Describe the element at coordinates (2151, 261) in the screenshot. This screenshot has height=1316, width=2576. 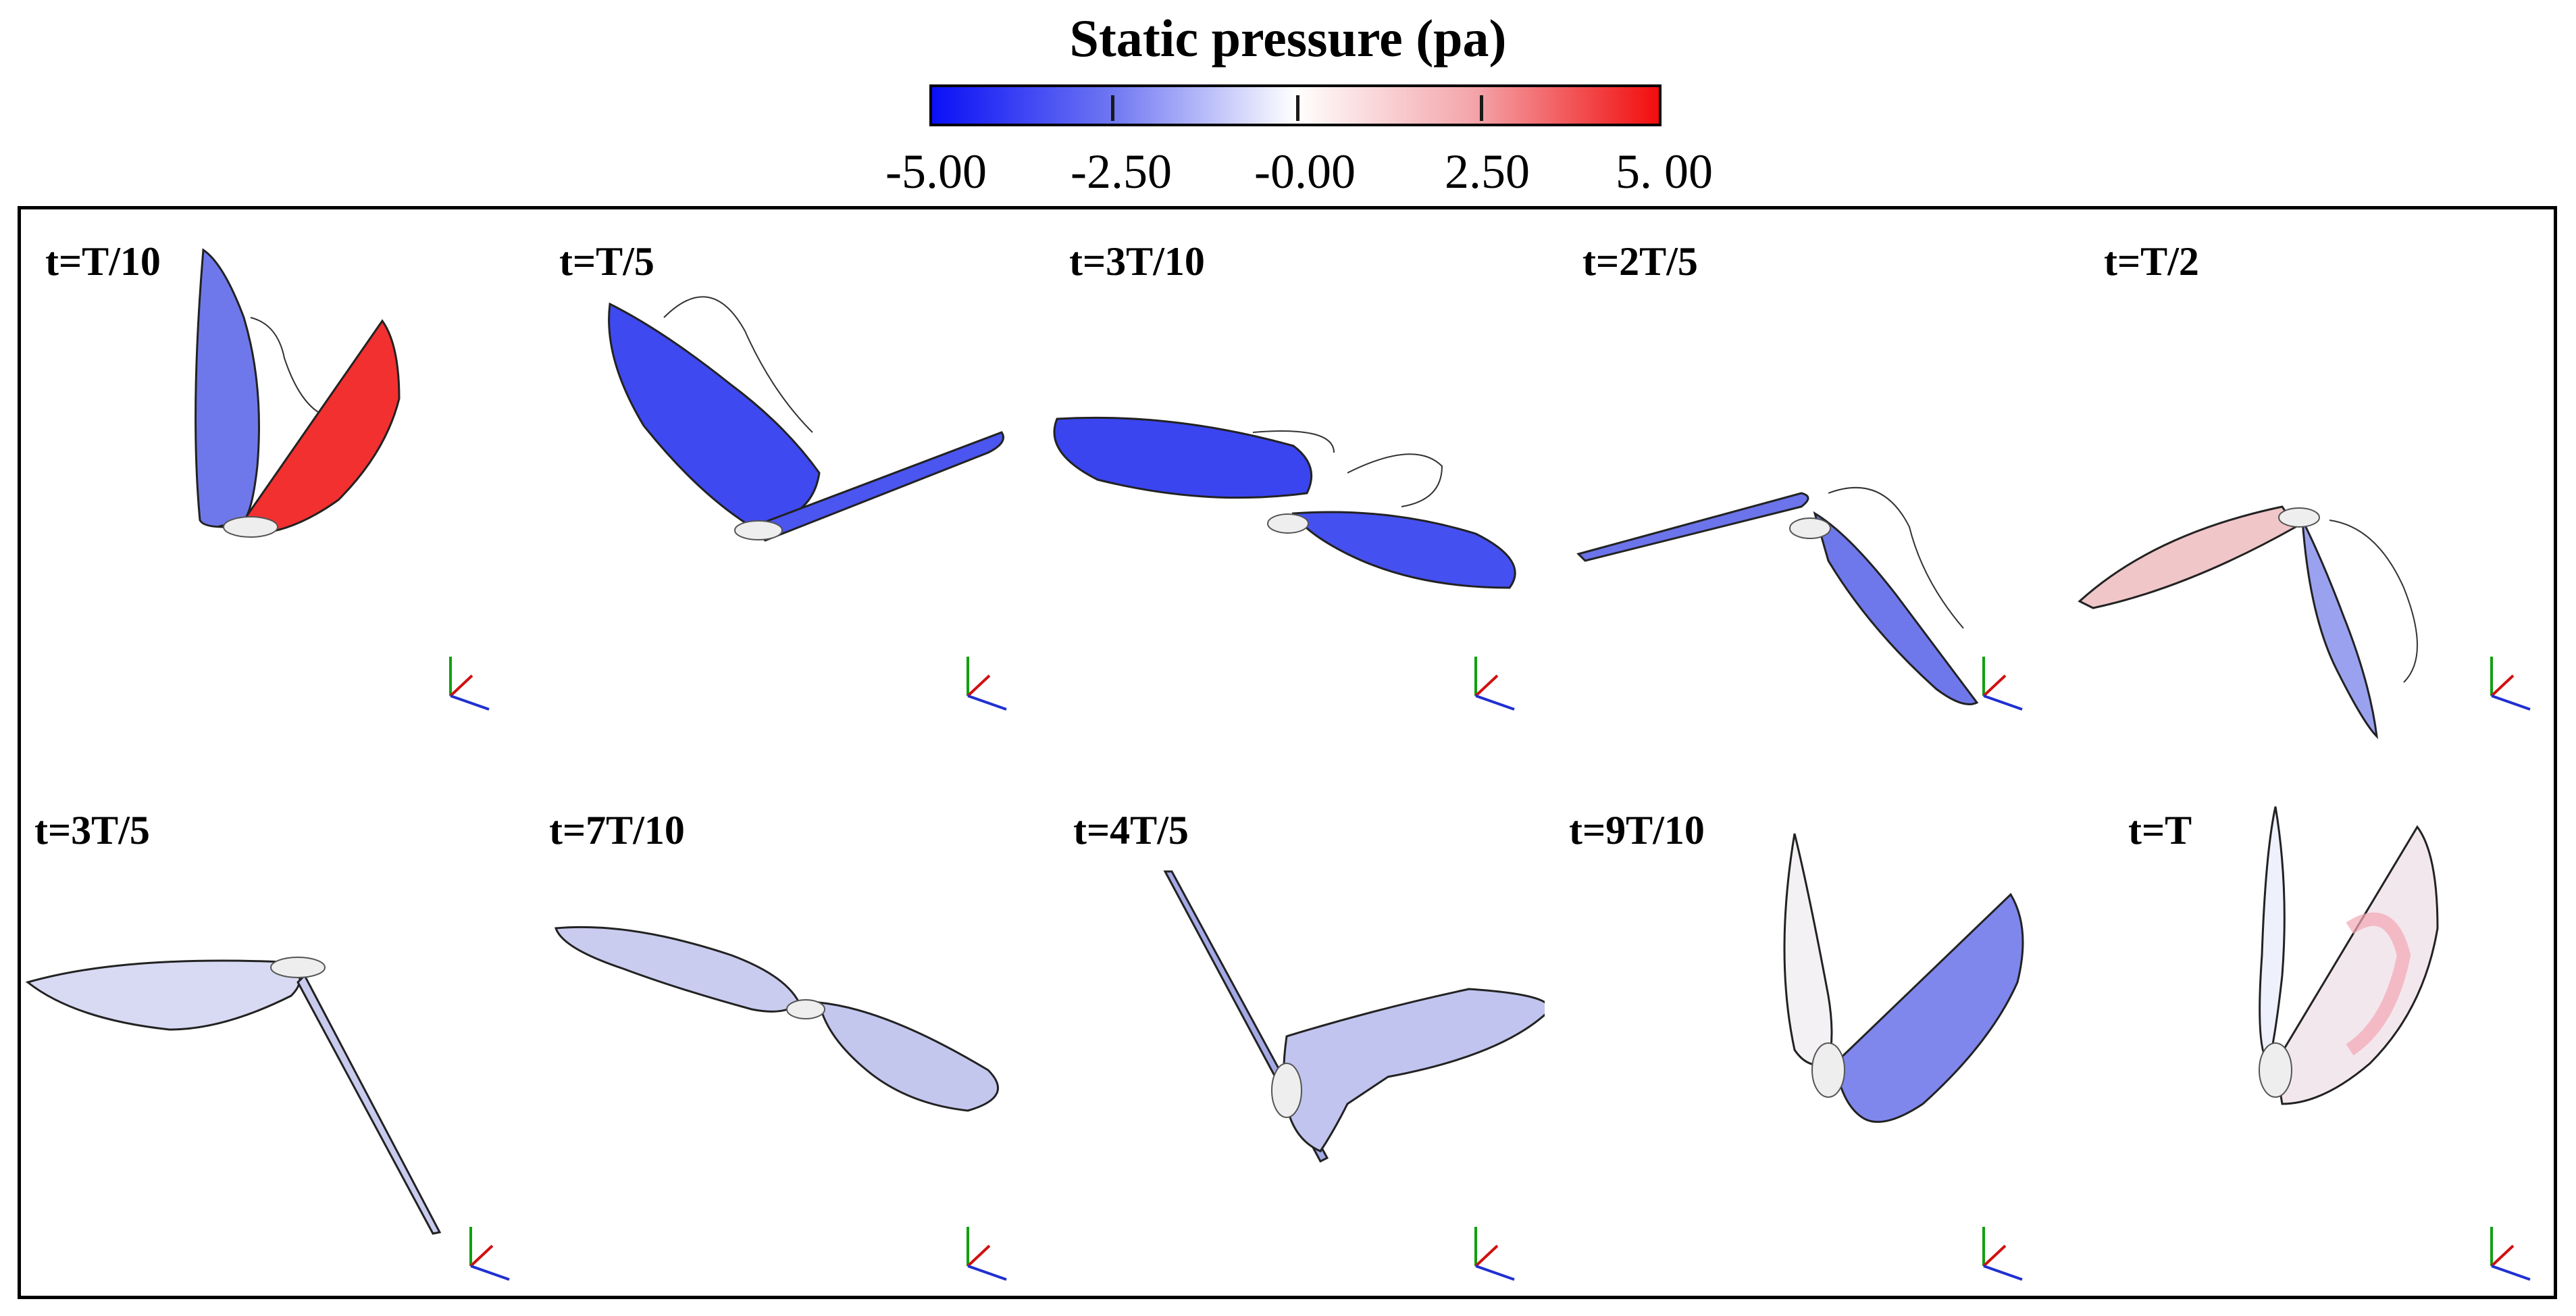
I see `frame-label: t=T/2` at that location.